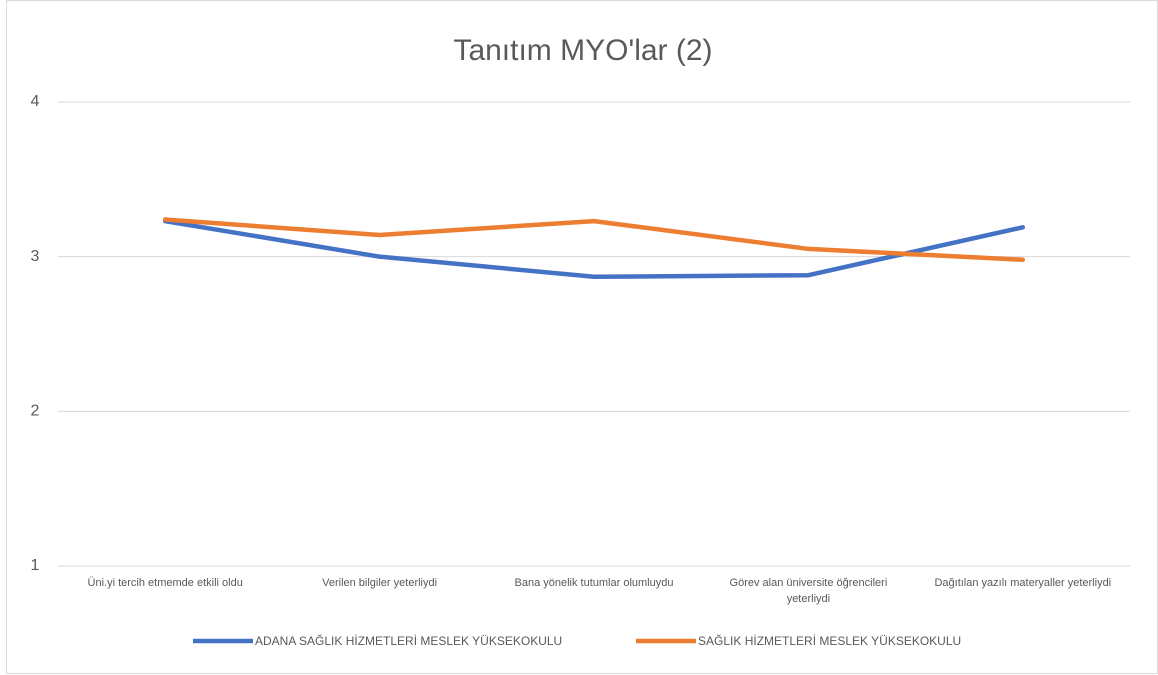  I want to click on x-tick-label: Üni.yi tercih etmemde etkili oldu, so click(165, 583).